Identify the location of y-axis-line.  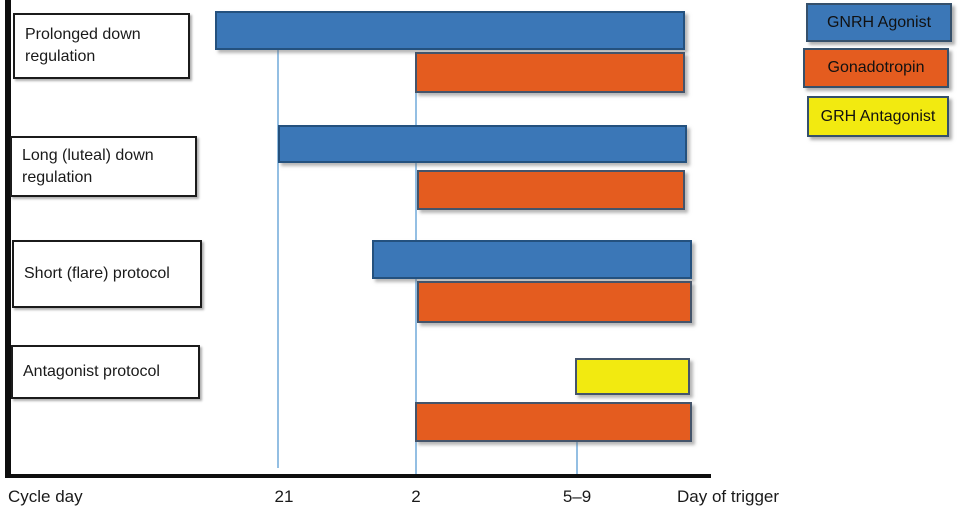
(8, 239).